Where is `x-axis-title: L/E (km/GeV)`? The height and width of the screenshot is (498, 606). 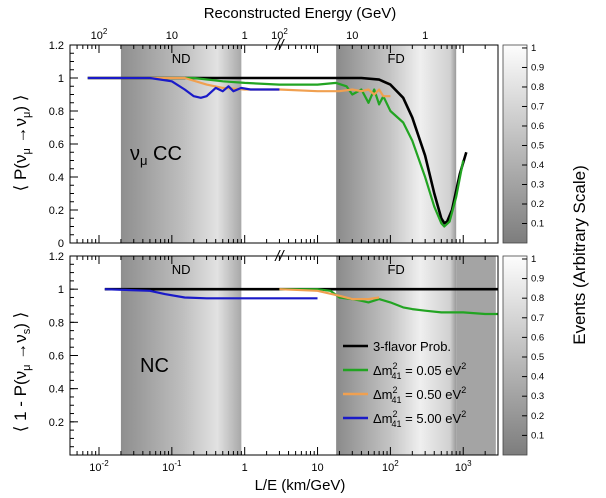
x-axis-title: L/E (km/GeV) is located at coordinates (300, 485).